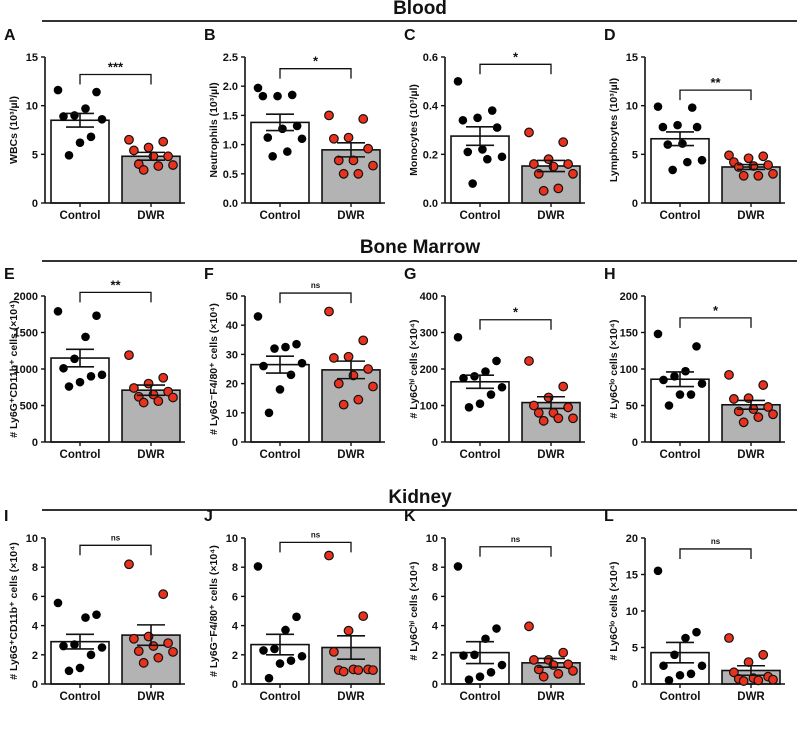  I want to click on panel-letter: C, so click(410, 35).